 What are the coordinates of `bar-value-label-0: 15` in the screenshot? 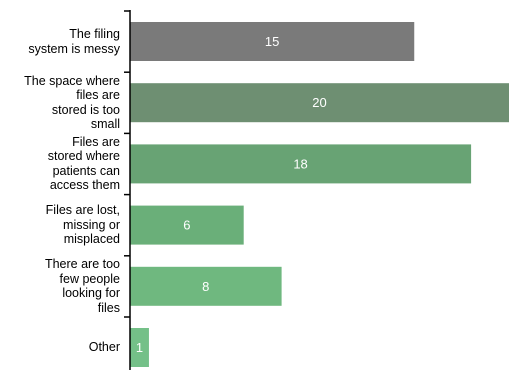 It's located at (272, 41).